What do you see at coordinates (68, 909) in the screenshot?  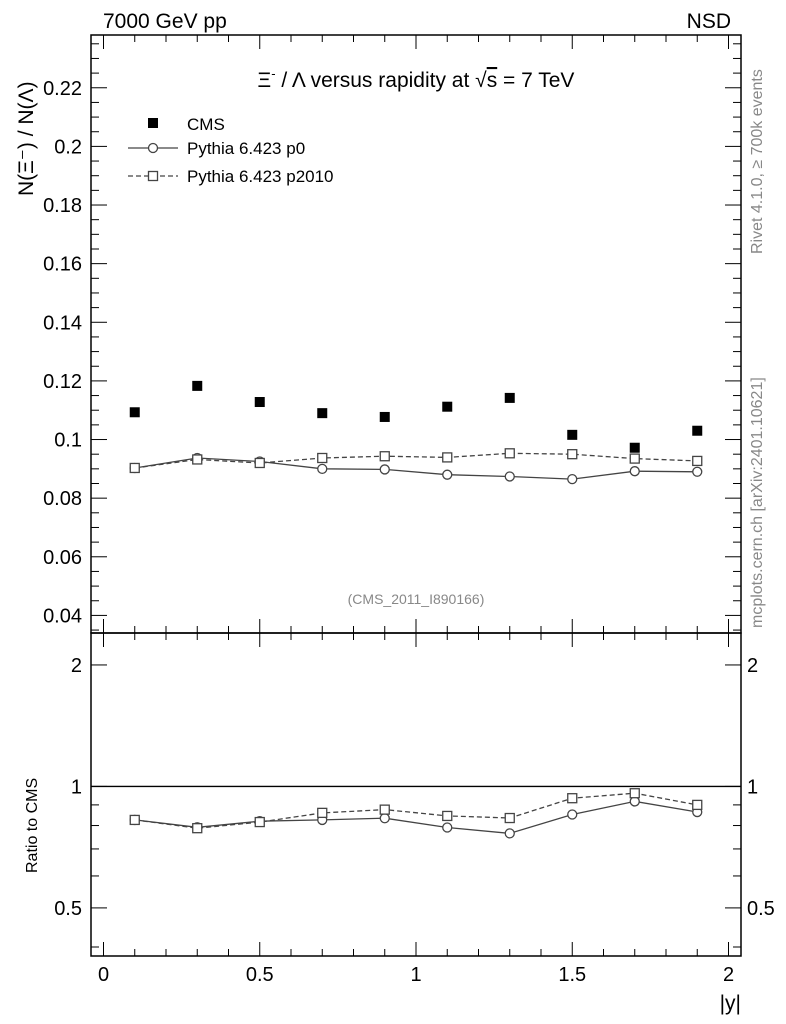 I see `ratio-tick-label-left: 0.5` at bounding box center [68, 909].